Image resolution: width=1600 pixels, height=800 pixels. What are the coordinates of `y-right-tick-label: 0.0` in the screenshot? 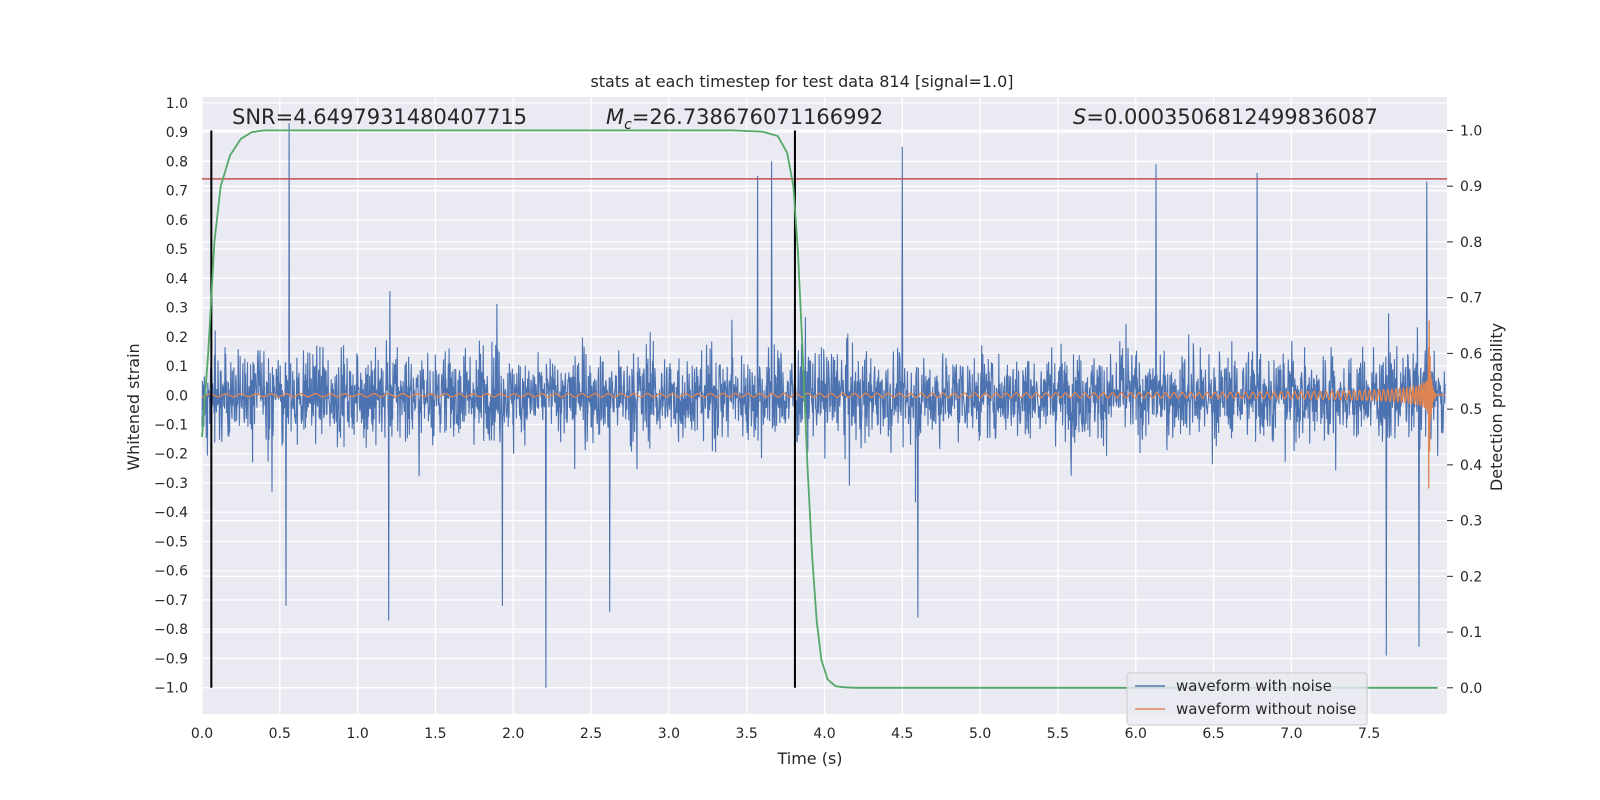 It's located at (1471, 689).